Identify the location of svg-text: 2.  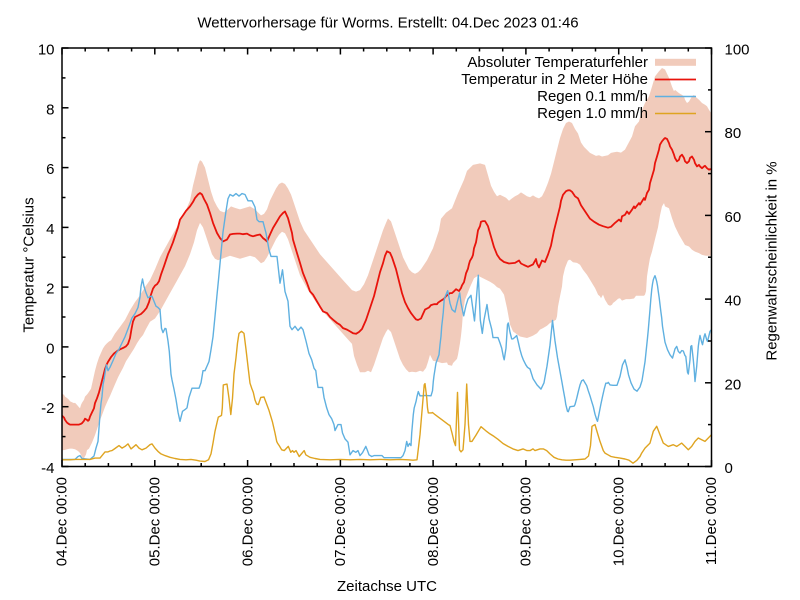
(50, 289).